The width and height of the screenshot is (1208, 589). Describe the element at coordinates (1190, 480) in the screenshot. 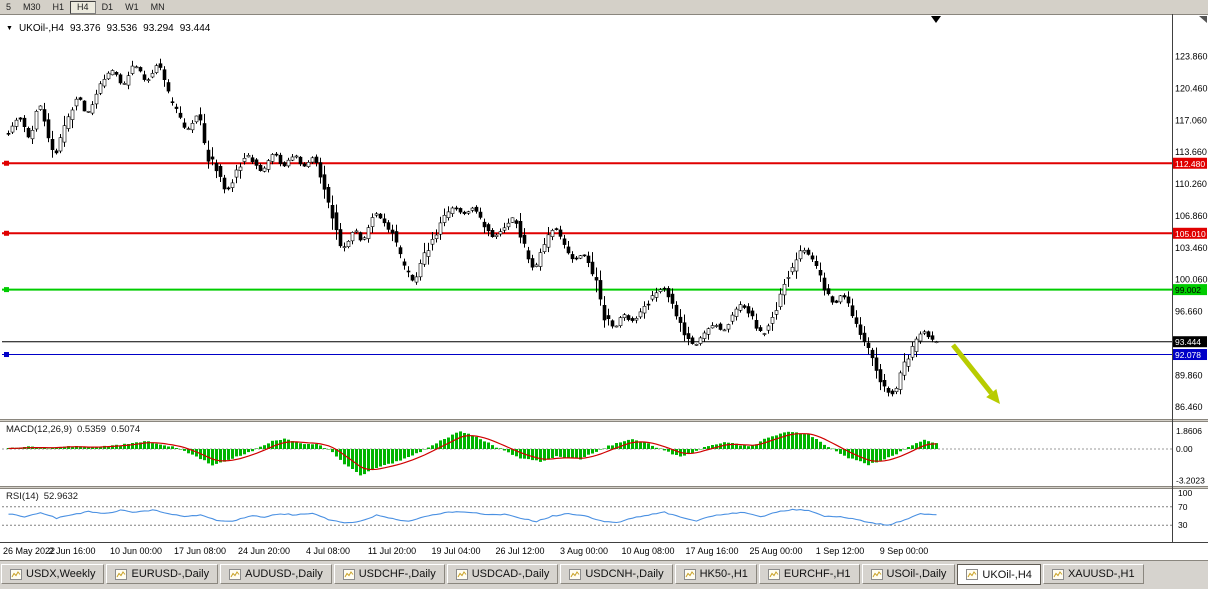

I see `svg-text: -3.2023` at that location.